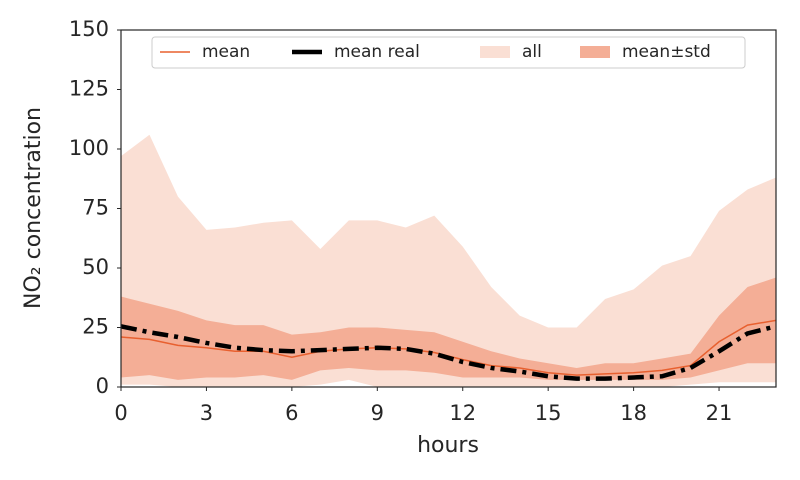 The width and height of the screenshot is (800, 480). I want to click on x-tick-label: 6, so click(291, 413).